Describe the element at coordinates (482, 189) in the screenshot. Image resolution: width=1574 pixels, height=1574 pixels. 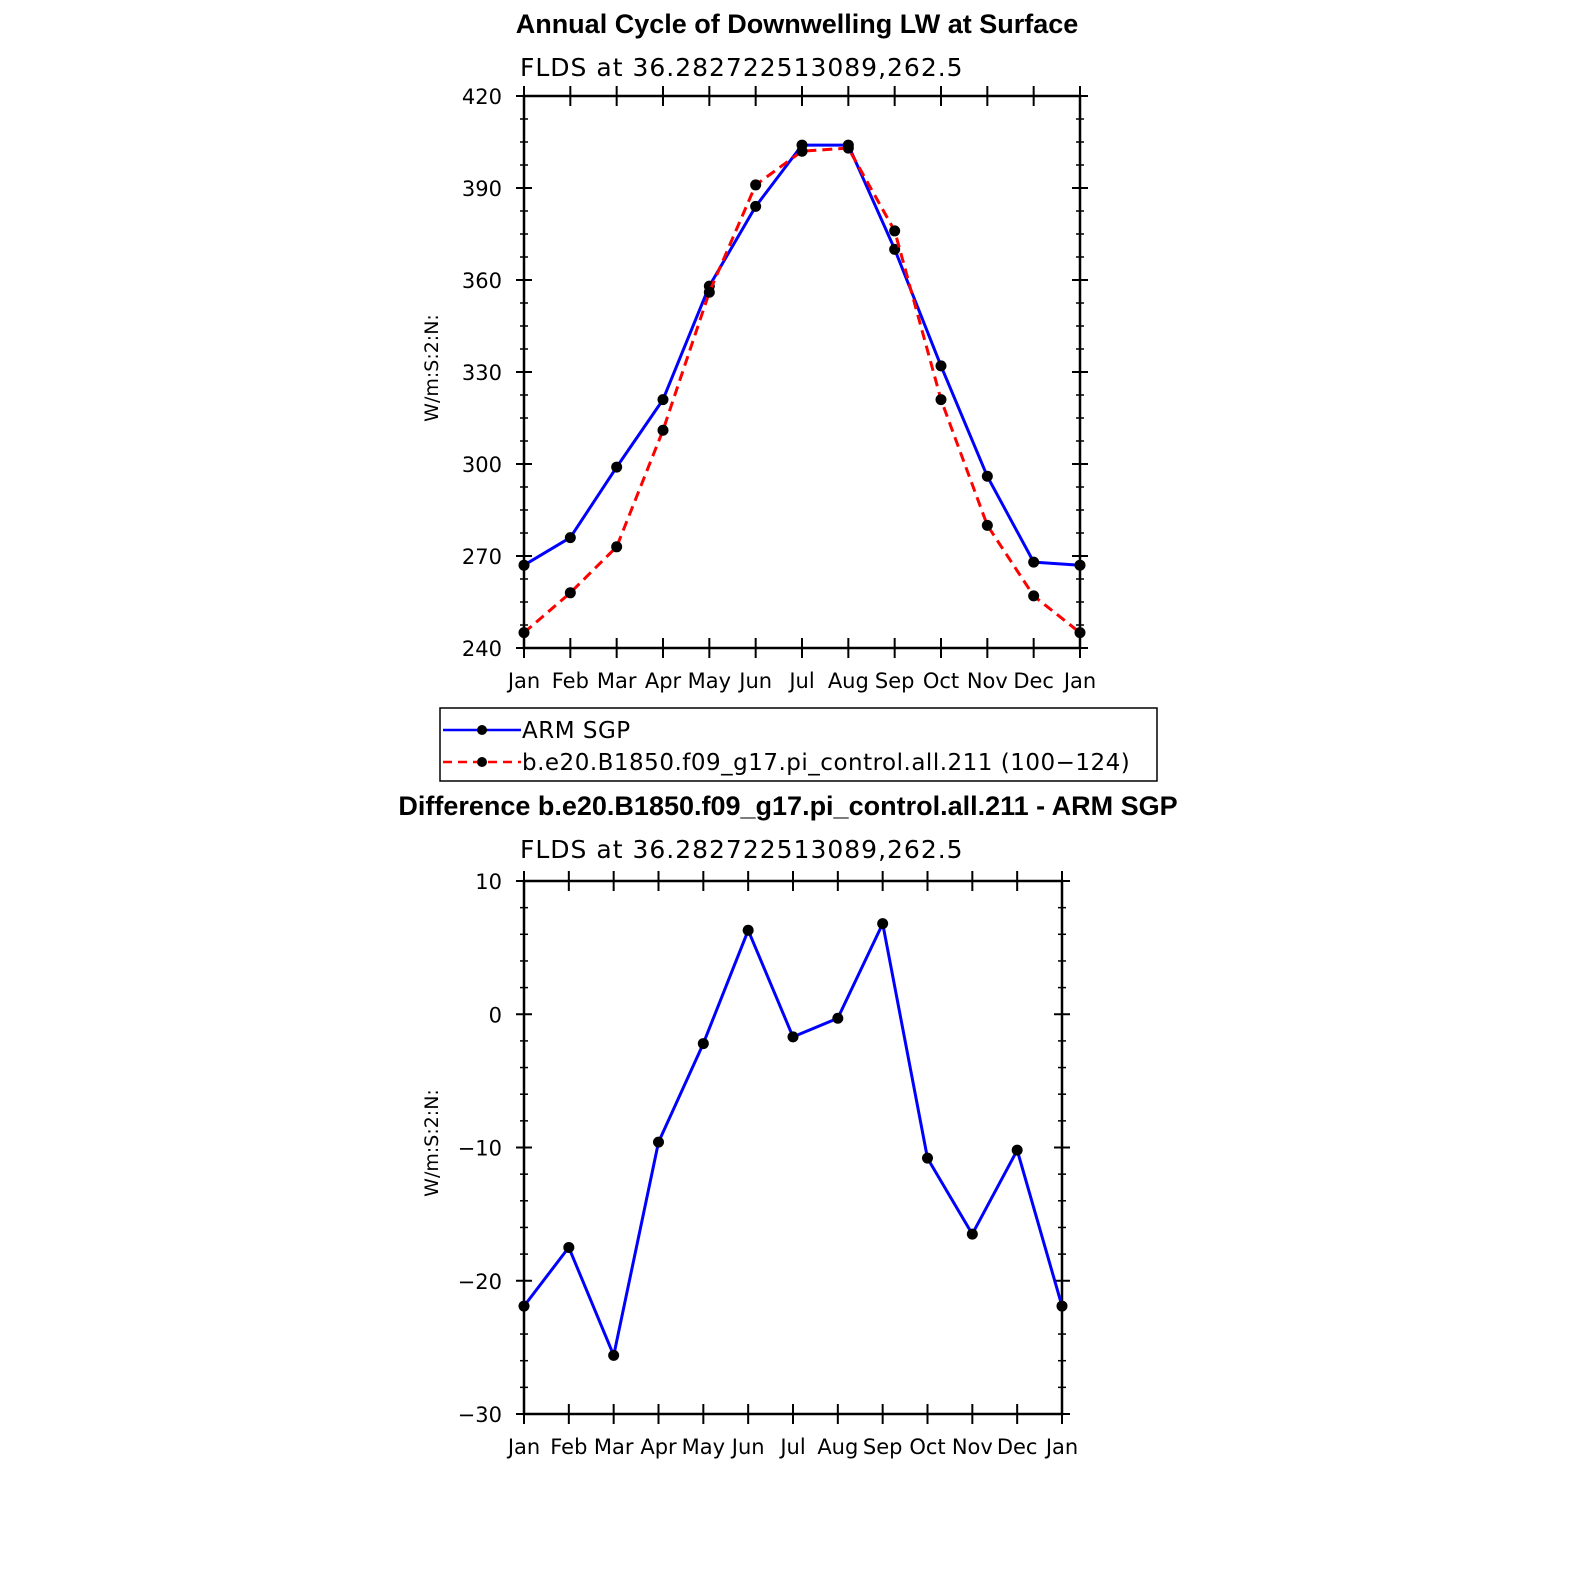
I see `y-tick-label: 390` at that location.